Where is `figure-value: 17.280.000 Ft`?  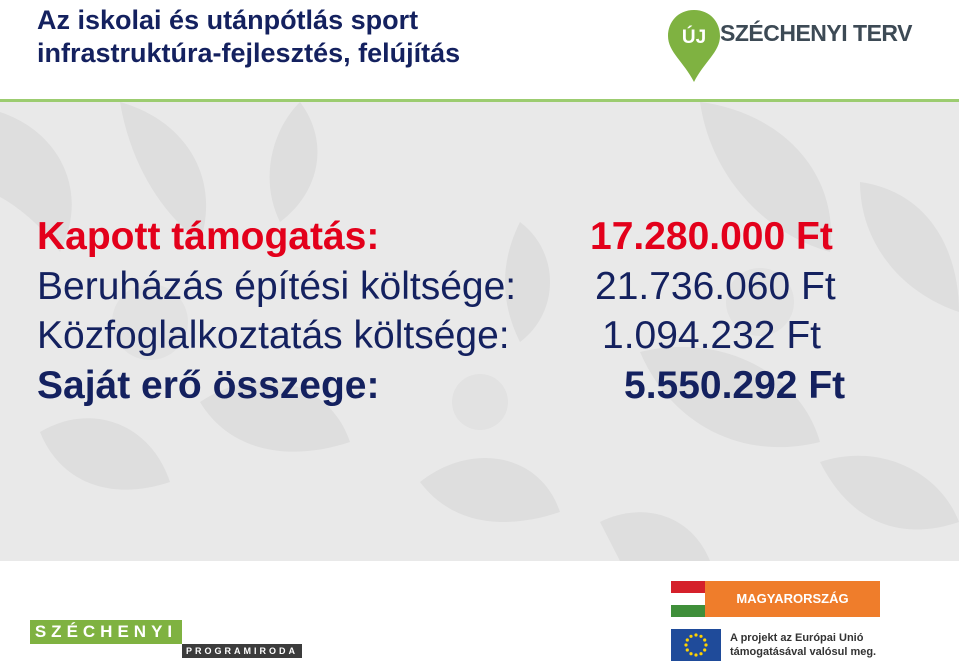 figure-value: 17.280.000 Ft is located at coordinates (711, 236).